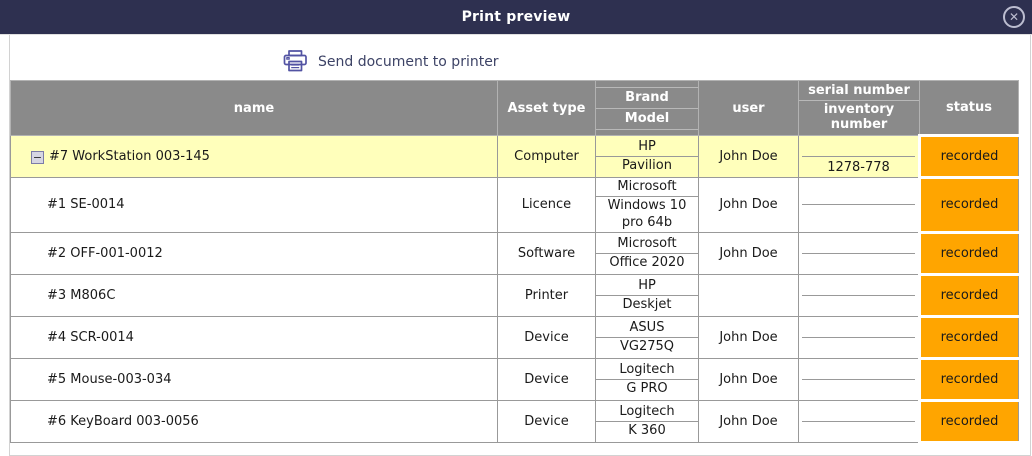 The image size is (1032, 456). What do you see at coordinates (647, 108) in the screenshot?
I see `column-header-brand-model: Brand Model` at bounding box center [647, 108].